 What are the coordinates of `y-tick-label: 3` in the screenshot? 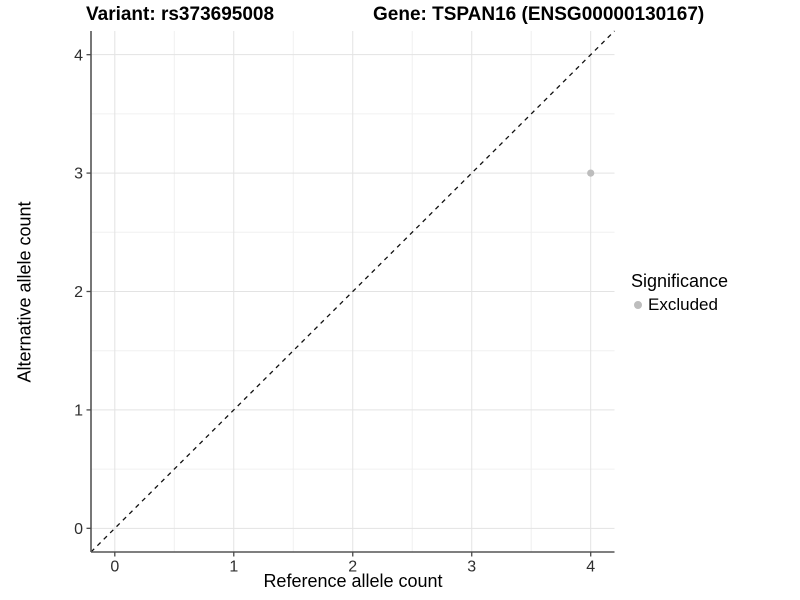 It's located at (78, 174).